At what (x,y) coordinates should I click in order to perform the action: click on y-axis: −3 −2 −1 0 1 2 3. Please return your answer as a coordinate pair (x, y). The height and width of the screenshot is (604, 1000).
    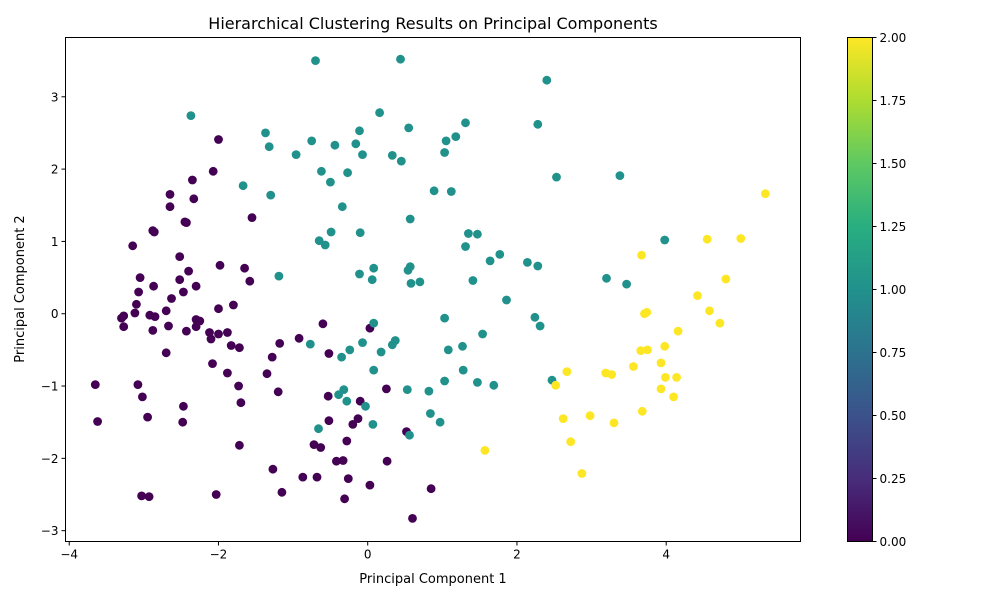
    Looking at the image, I should click on (53, 314).